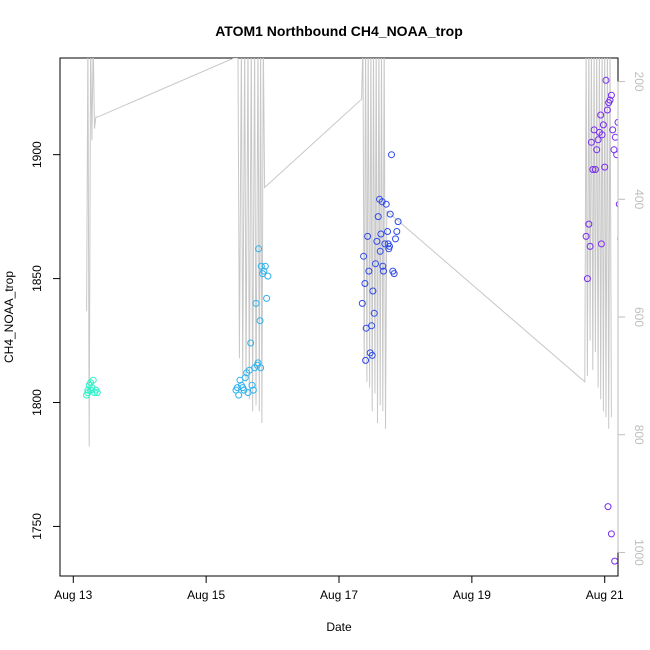  I want to click on right-pressure-axis: 200 400 600 800 1000, so click(631, 319).